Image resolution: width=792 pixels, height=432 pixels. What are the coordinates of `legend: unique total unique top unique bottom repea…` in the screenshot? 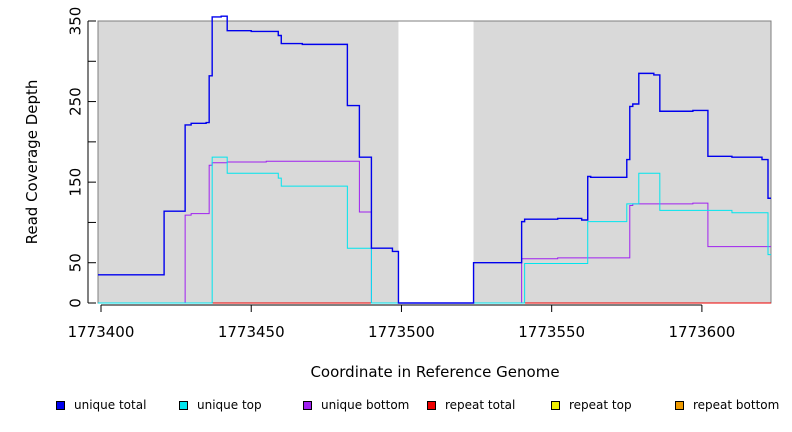 It's located at (396, 409).